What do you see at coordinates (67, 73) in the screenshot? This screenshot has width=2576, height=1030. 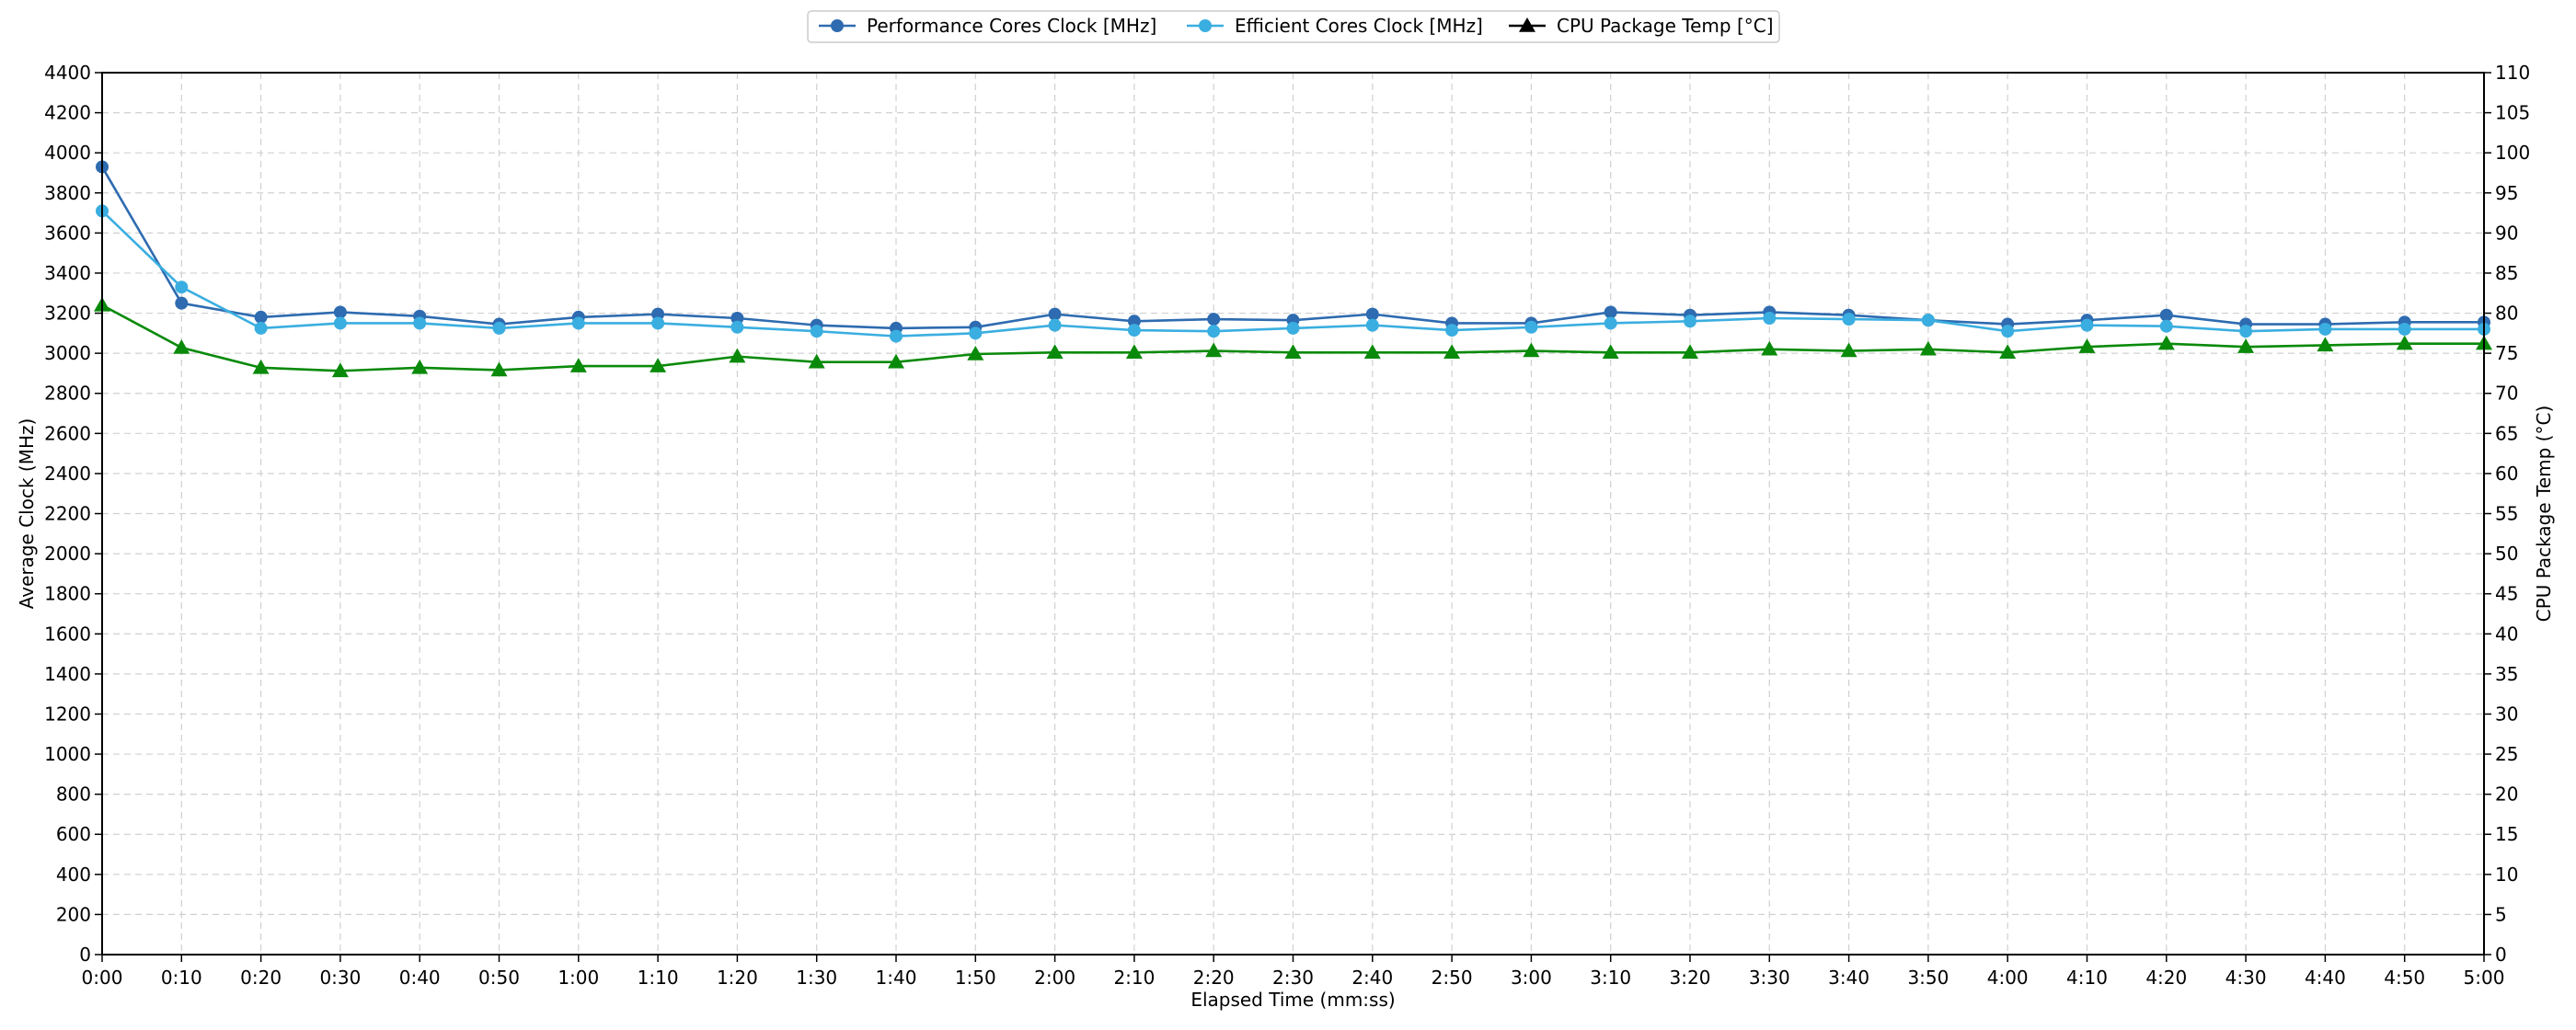 I see `y-tick-label: 4400` at bounding box center [67, 73].